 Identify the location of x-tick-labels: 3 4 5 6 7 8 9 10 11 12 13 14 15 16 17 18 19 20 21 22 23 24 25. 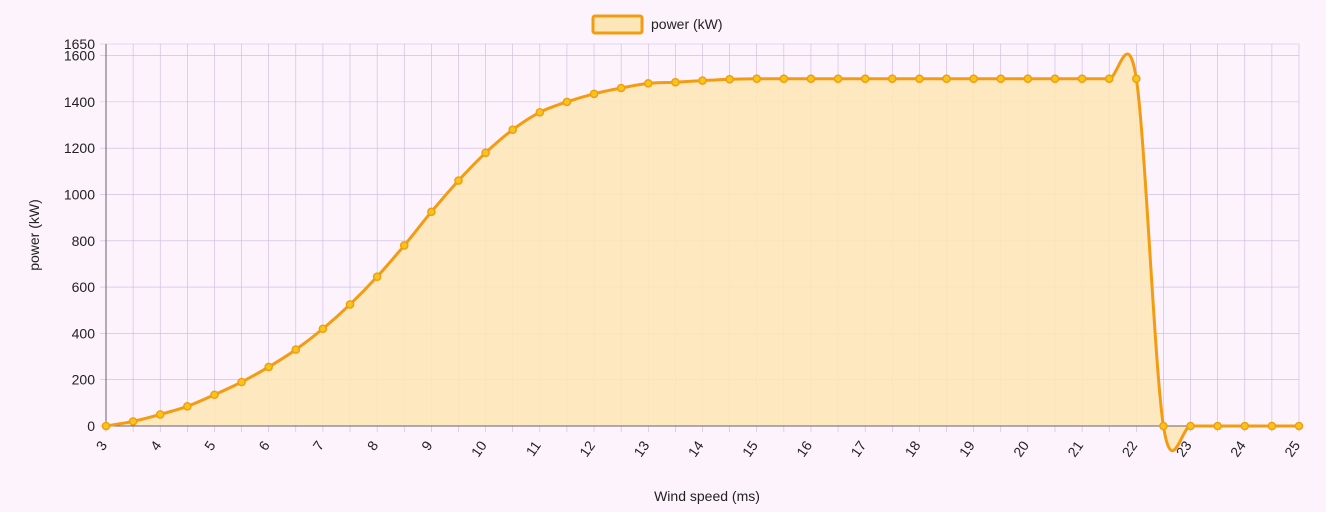
(698, 449).